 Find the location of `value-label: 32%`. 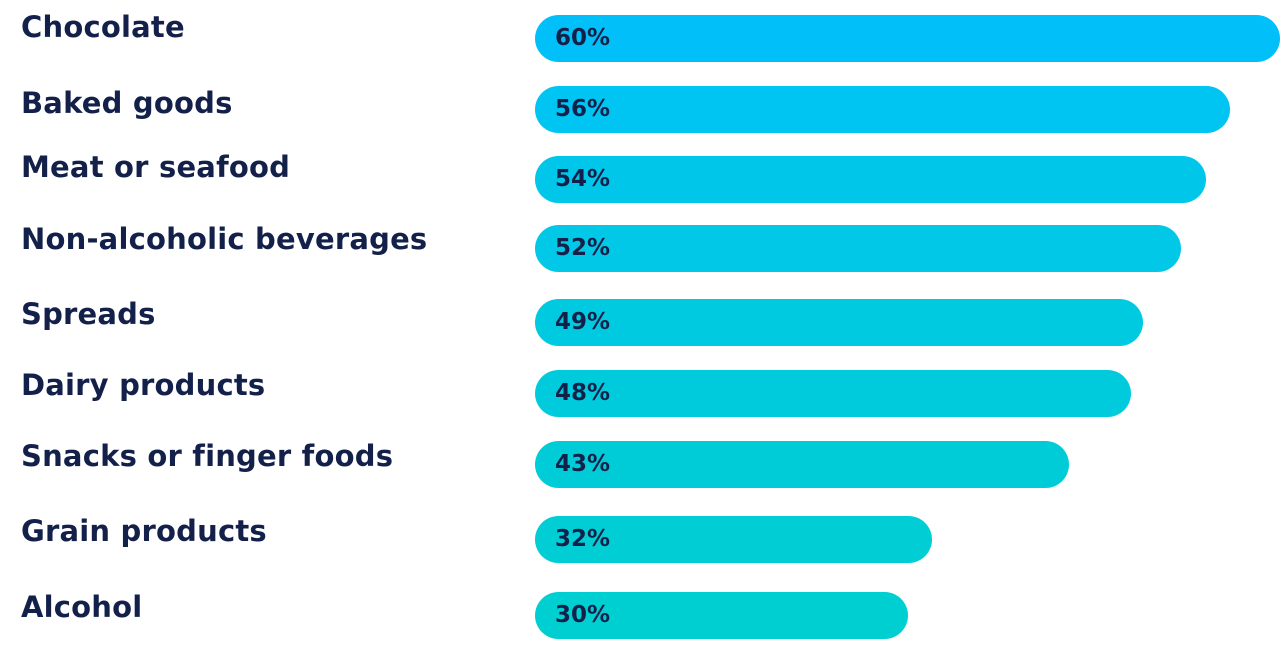

value-label: 32% is located at coordinates (583, 539).